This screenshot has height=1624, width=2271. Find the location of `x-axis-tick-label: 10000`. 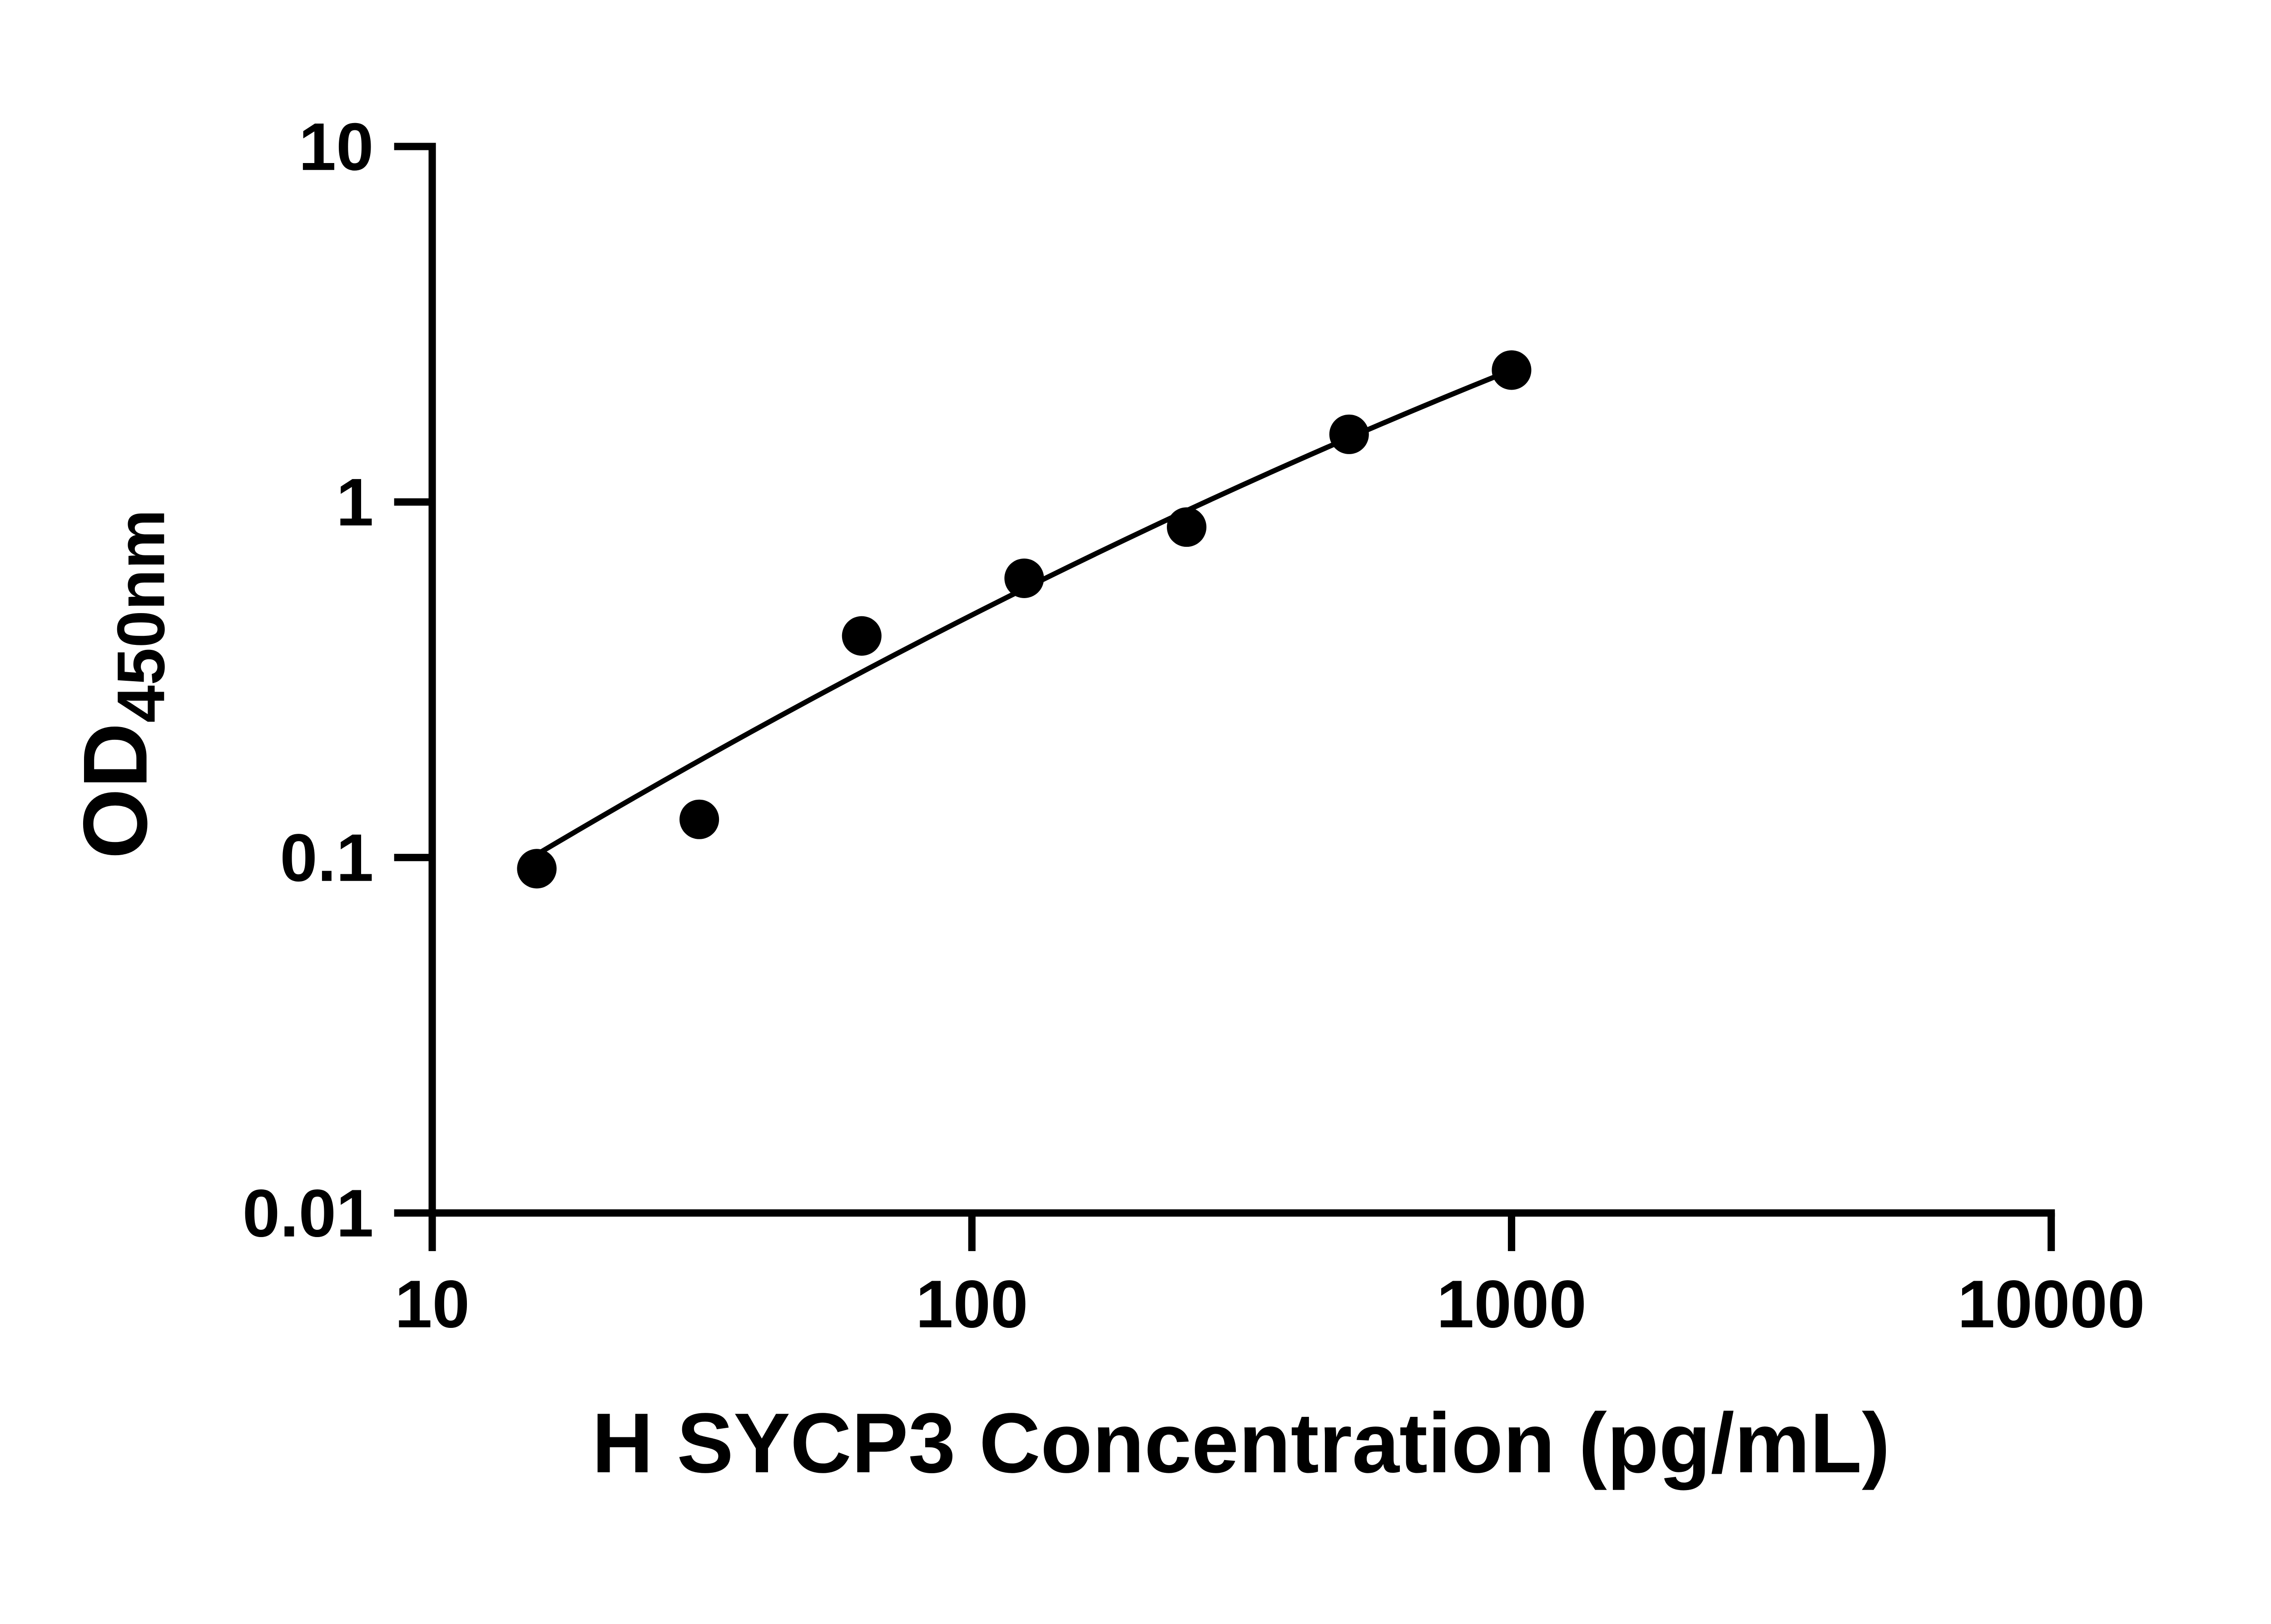

x-axis-tick-label: 10000 is located at coordinates (2051, 1304).